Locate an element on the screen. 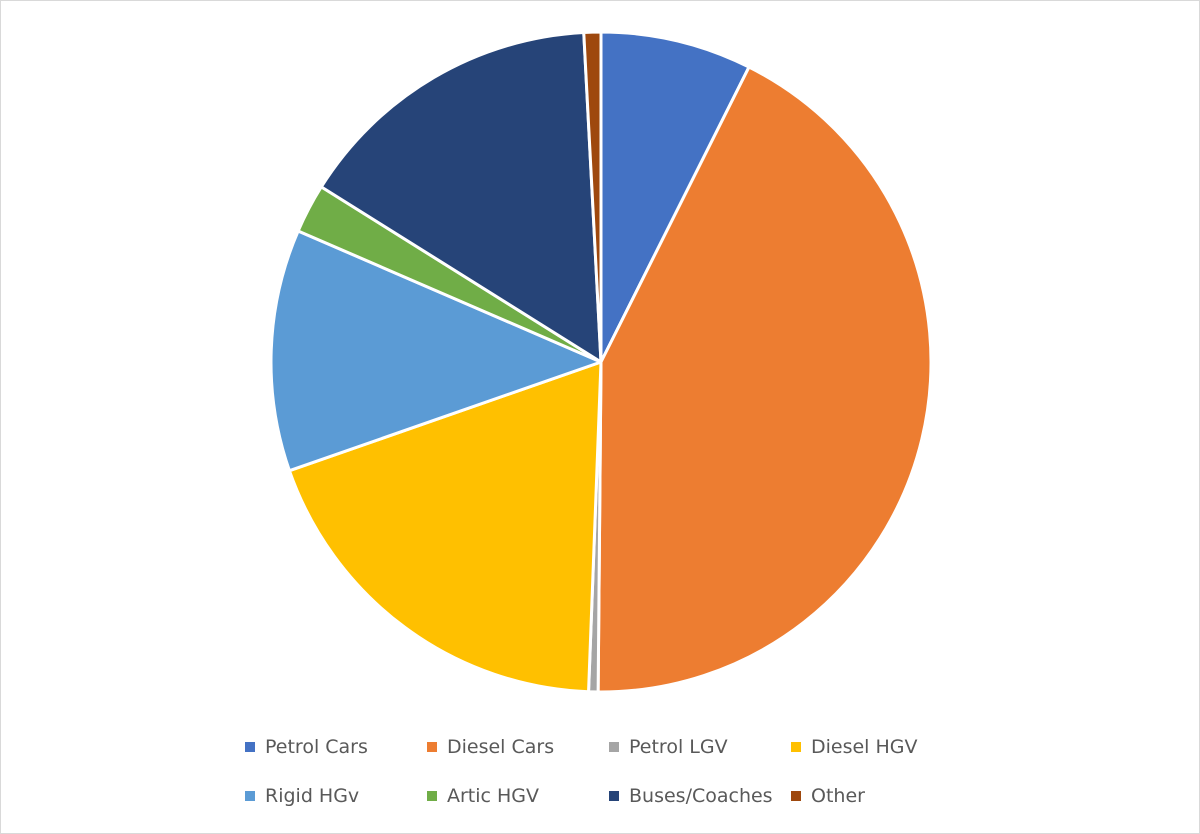  legend-row: Rigid HGv Artic HGV Buses/Coaches Other is located at coordinates (625, 796).